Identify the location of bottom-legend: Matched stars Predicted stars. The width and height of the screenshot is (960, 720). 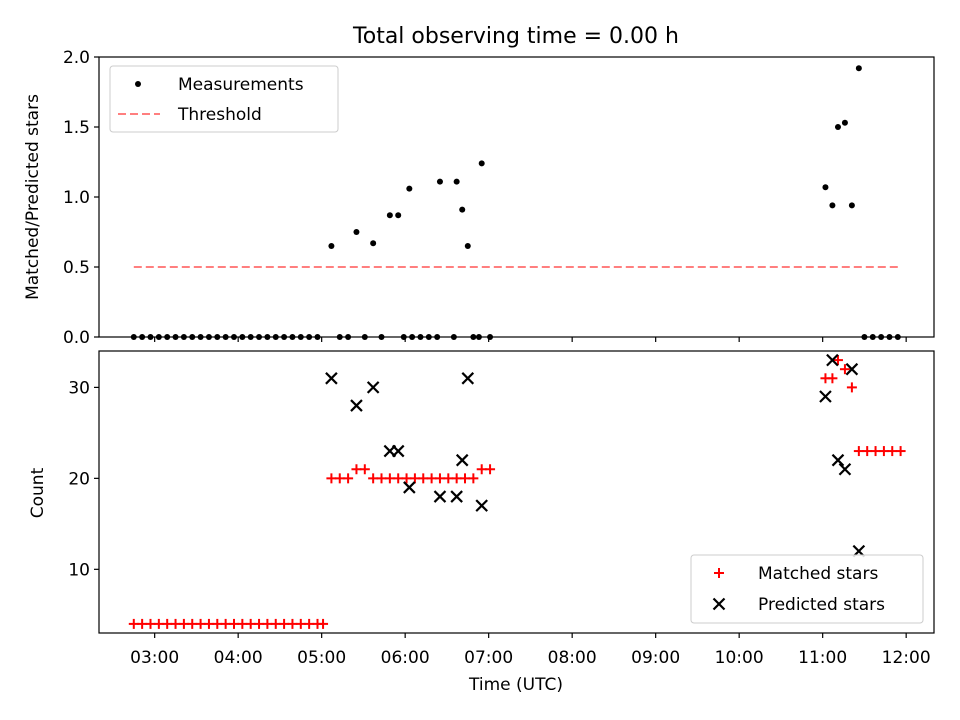
(807, 589).